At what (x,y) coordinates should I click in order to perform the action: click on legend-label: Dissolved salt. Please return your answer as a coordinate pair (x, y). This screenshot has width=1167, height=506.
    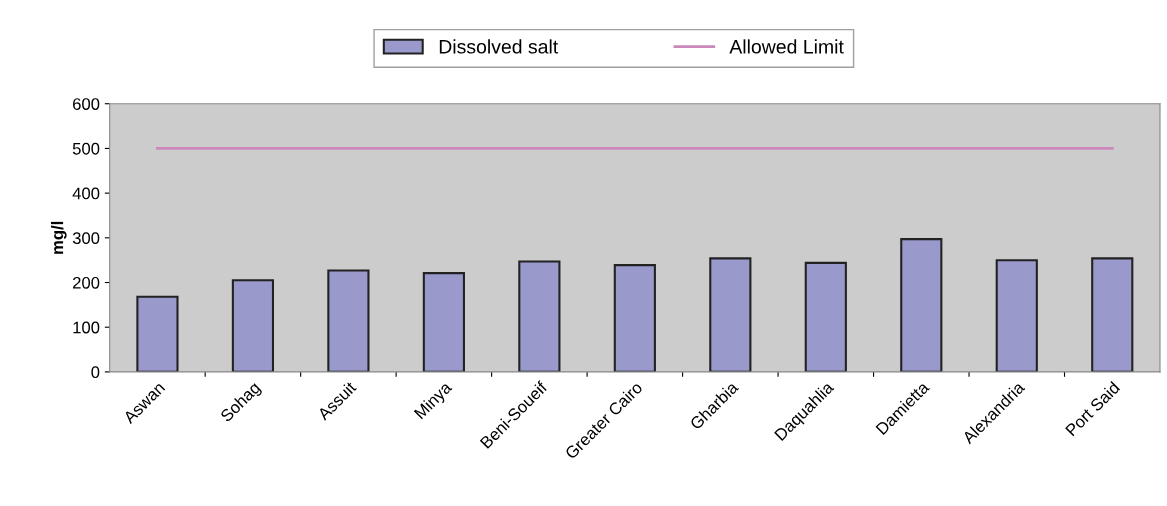
    Looking at the image, I should click on (499, 46).